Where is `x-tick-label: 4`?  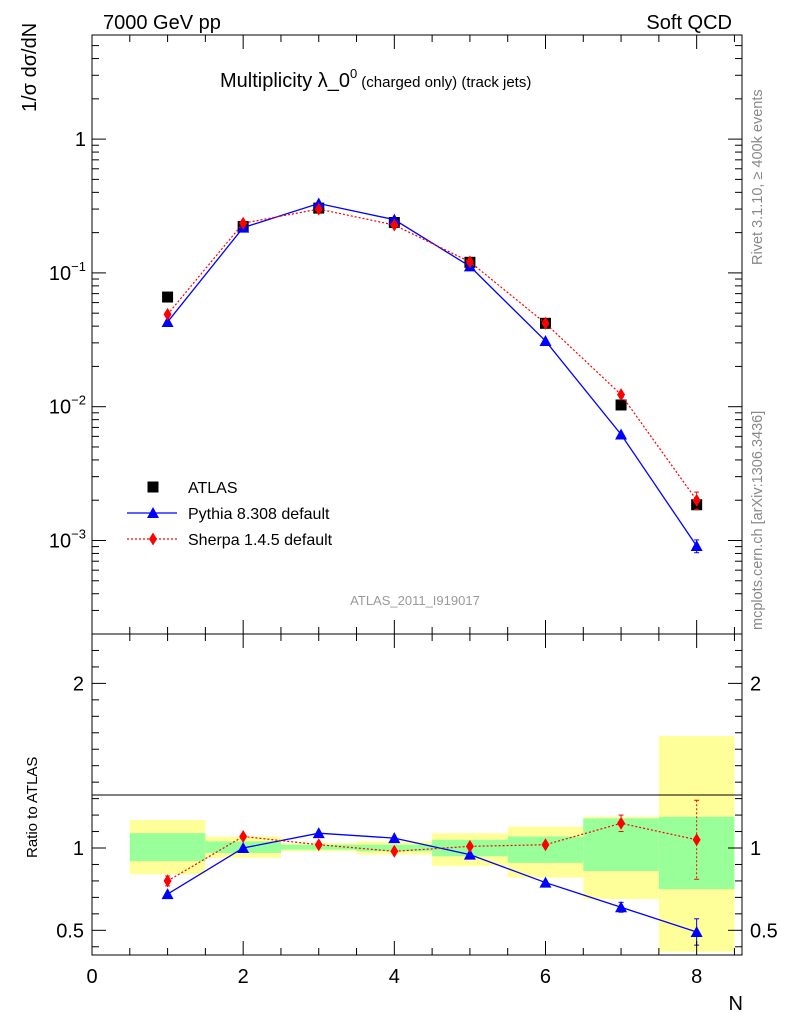
x-tick-label: 4 is located at coordinates (394, 977).